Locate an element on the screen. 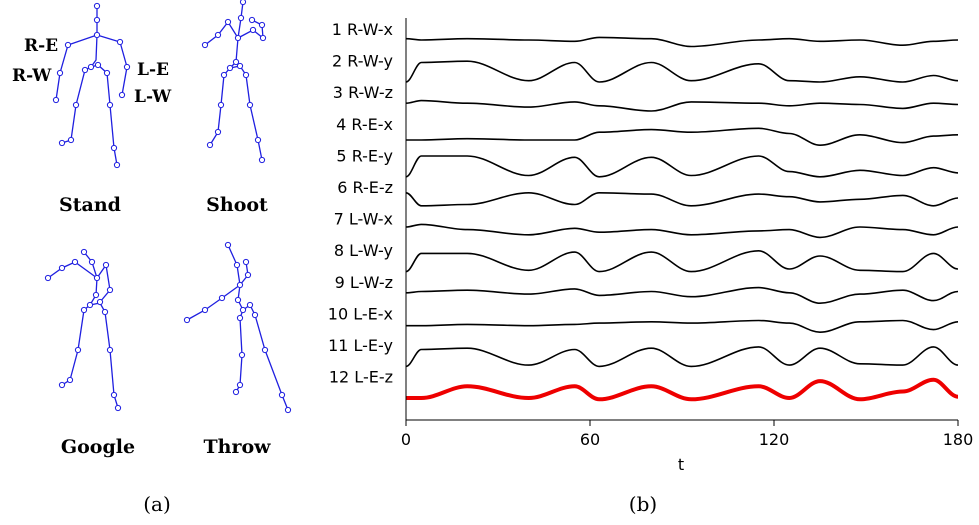  series-label-4: 4 R-E-x is located at coordinates (364, 124).